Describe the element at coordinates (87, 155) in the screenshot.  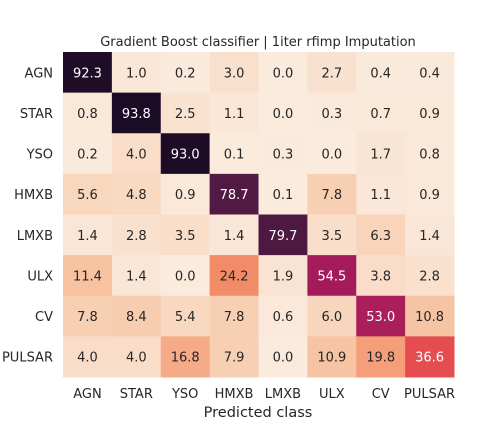
I see `heatmap-cell-value: 0.2` at that location.